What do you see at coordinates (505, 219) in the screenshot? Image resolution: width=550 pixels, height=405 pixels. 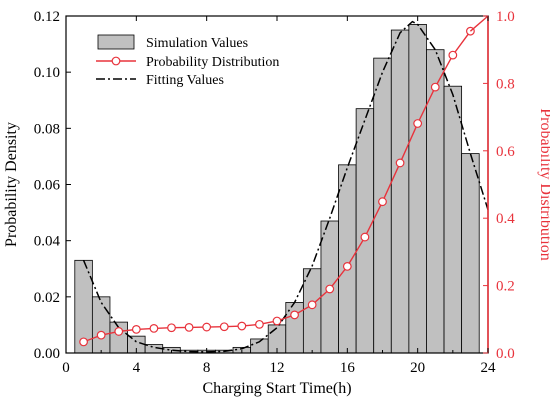 I see `y2-tick-label: 0.4` at bounding box center [505, 219].